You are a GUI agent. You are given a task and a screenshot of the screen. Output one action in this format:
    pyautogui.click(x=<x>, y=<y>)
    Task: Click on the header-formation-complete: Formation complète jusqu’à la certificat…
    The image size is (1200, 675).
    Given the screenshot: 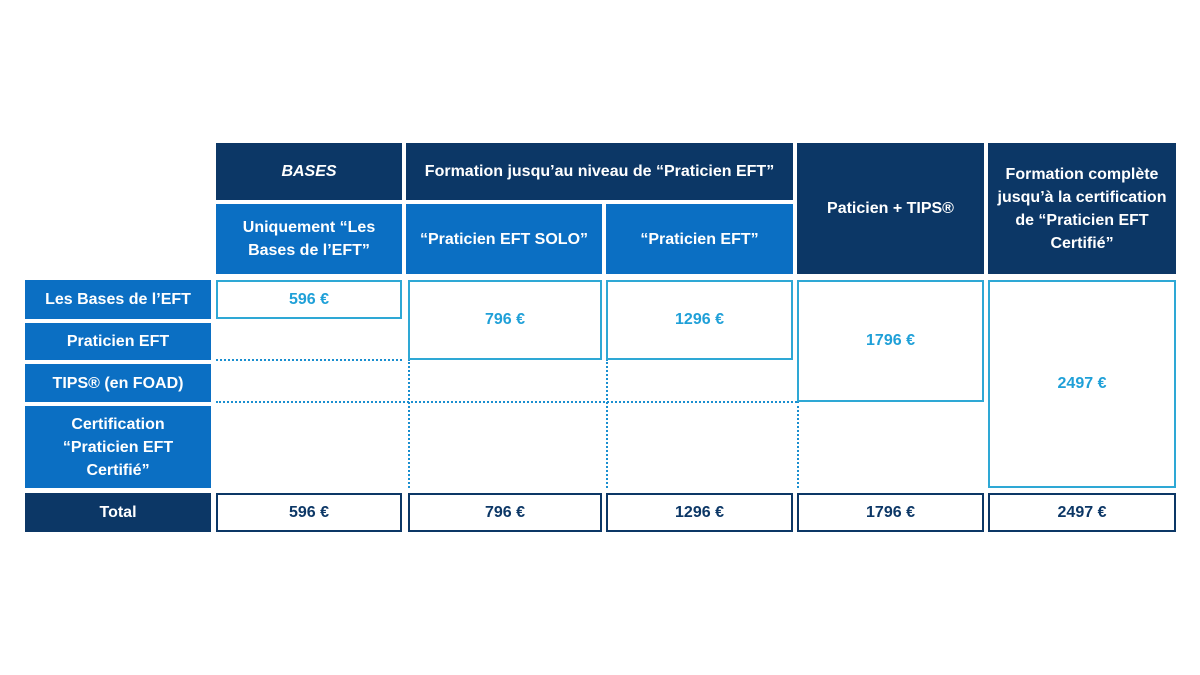 What is the action you would take?
    pyautogui.click(x=1082, y=208)
    